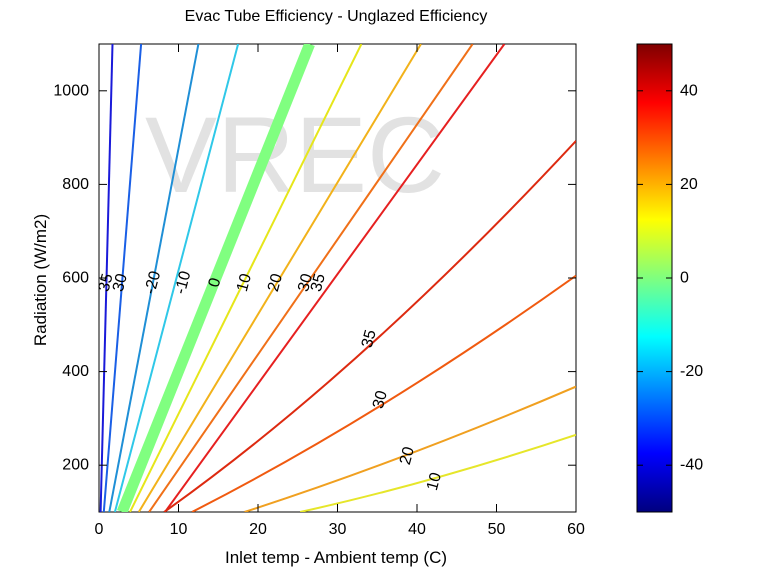 The image size is (769, 577). I want to click on y-tick-label-3: 800, so click(75, 184).